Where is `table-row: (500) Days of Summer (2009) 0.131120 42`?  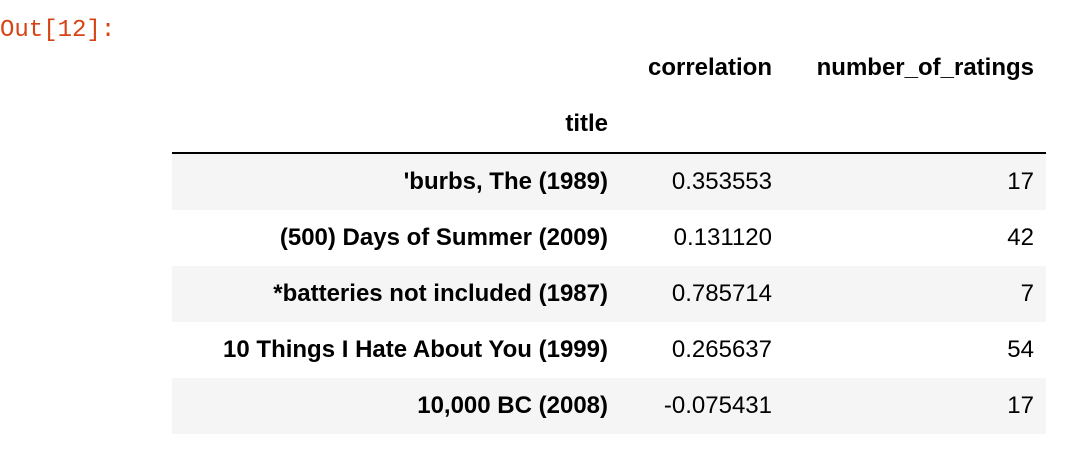 table-row: (500) Days of Summer (2009) 0.131120 42 is located at coordinates (609, 238).